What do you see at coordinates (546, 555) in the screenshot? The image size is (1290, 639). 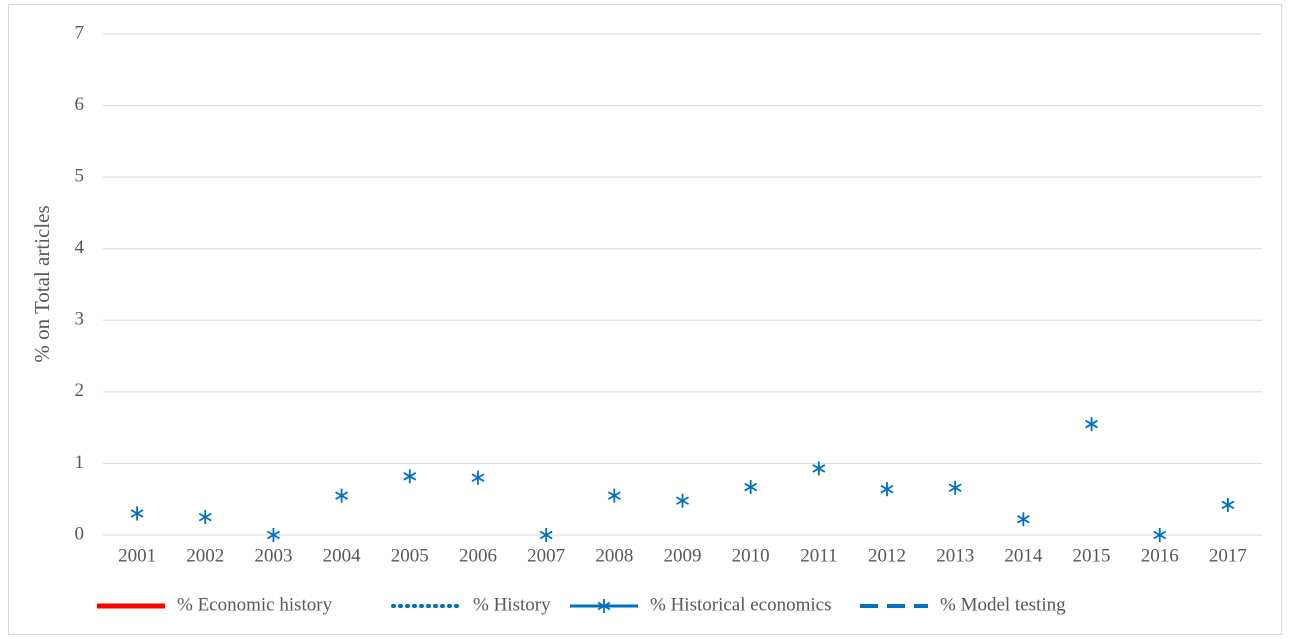 I see `x-tick-label: 2007` at bounding box center [546, 555].